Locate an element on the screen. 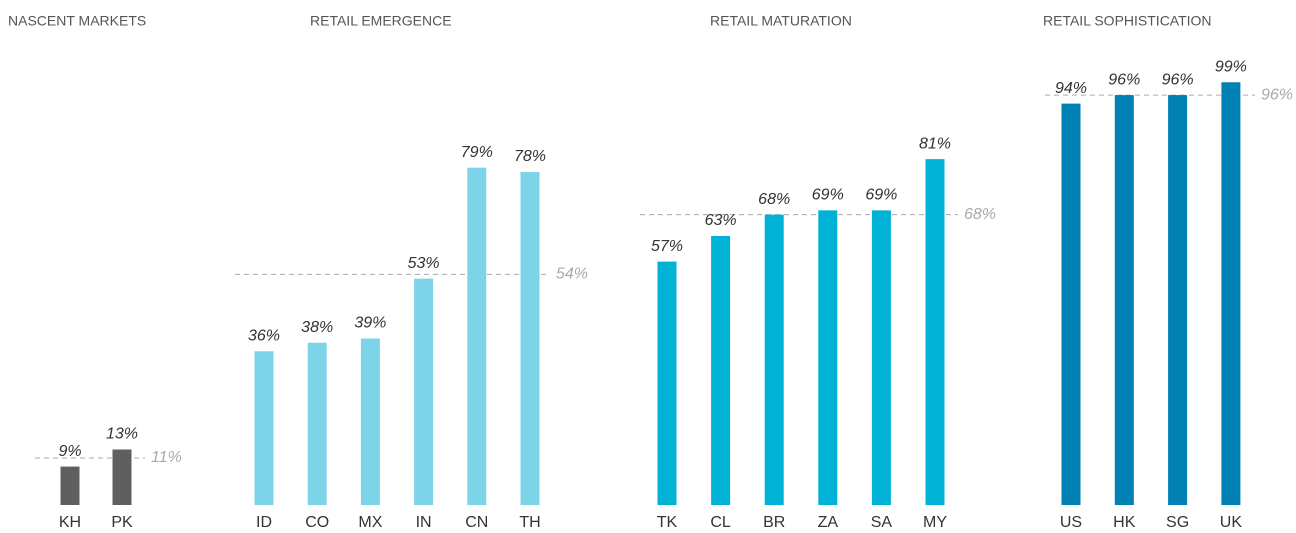  x-tick-label: ZA is located at coordinates (828, 522).